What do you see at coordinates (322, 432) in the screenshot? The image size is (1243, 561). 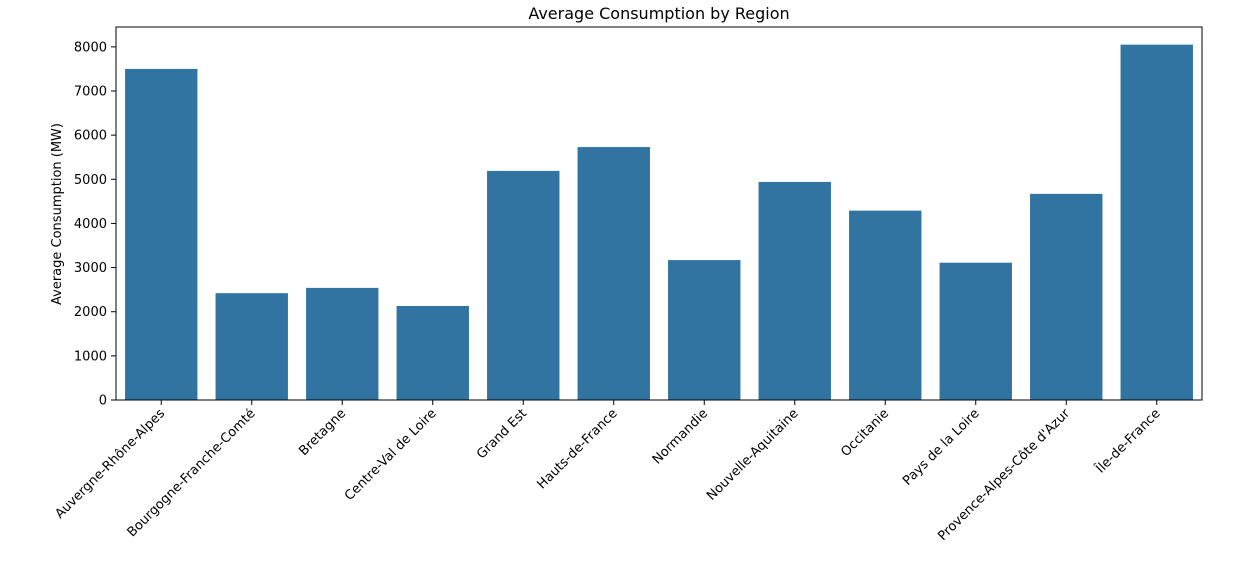 I see `x-tick-label: Bretagne` at bounding box center [322, 432].